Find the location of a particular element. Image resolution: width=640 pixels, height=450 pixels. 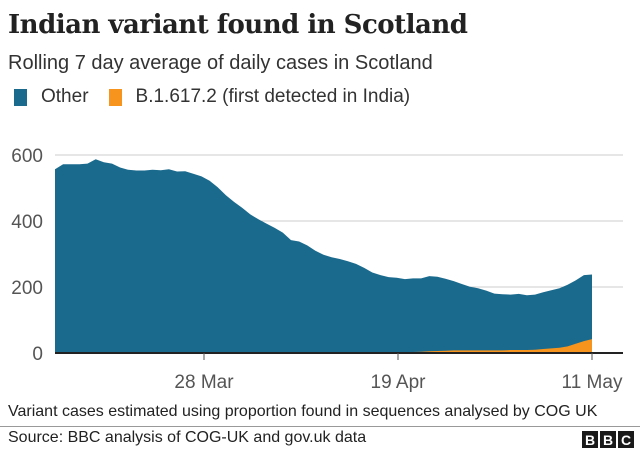

y-tick-label: 600 is located at coordinates (27, 156).